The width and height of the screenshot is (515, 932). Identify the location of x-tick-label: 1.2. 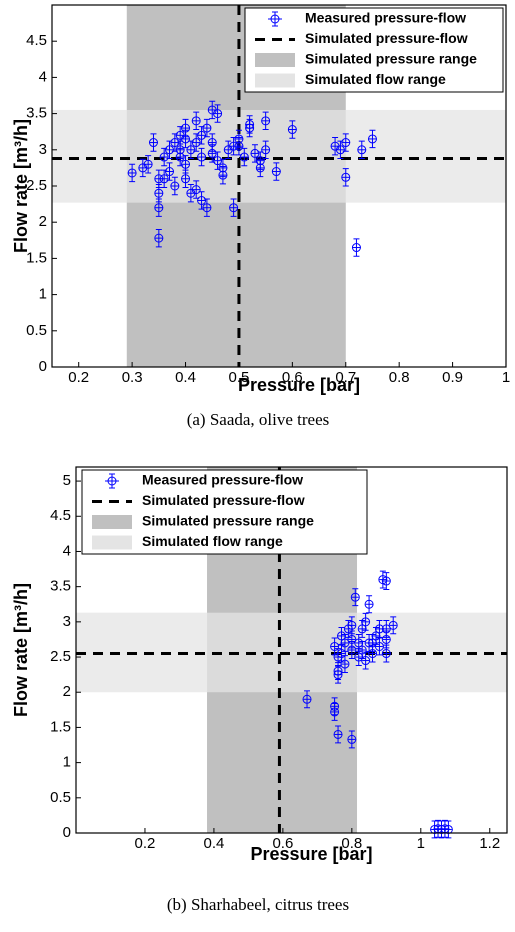
(489, 843).